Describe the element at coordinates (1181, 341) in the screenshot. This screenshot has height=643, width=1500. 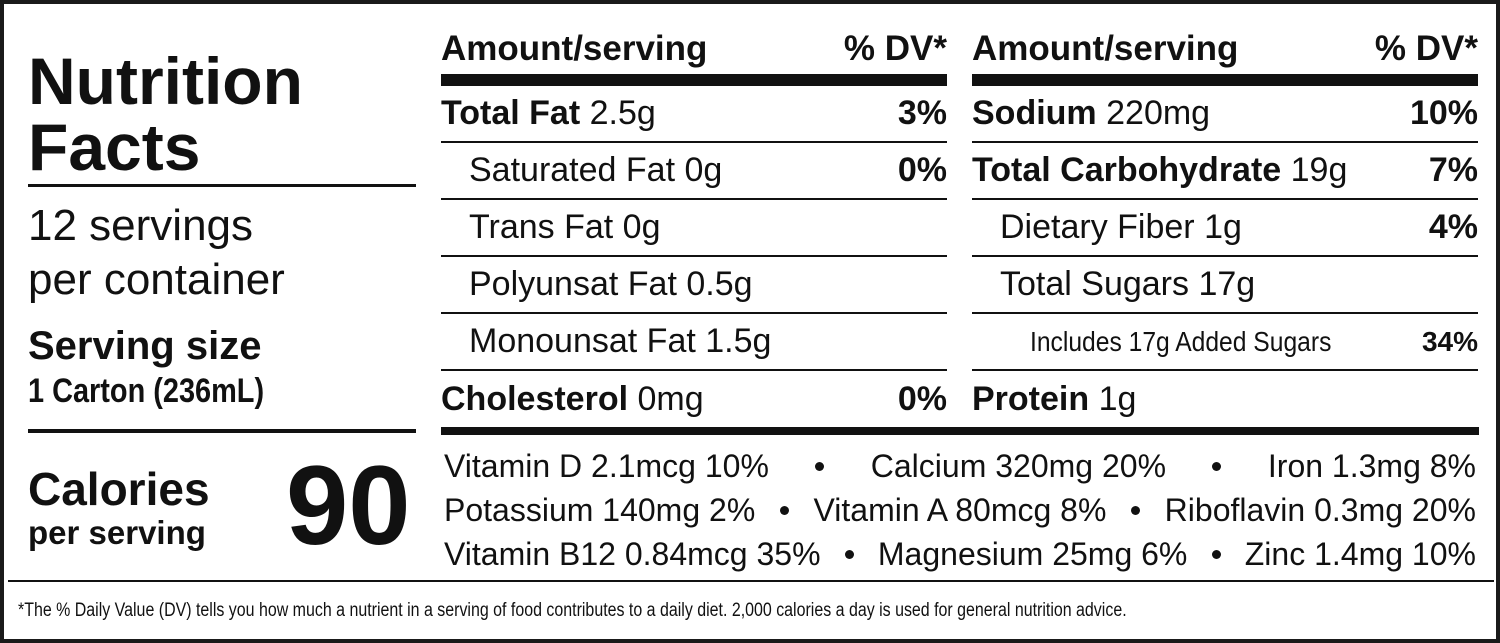
I see `nutrient-name: Includes 17g Added Sugars` at that location.